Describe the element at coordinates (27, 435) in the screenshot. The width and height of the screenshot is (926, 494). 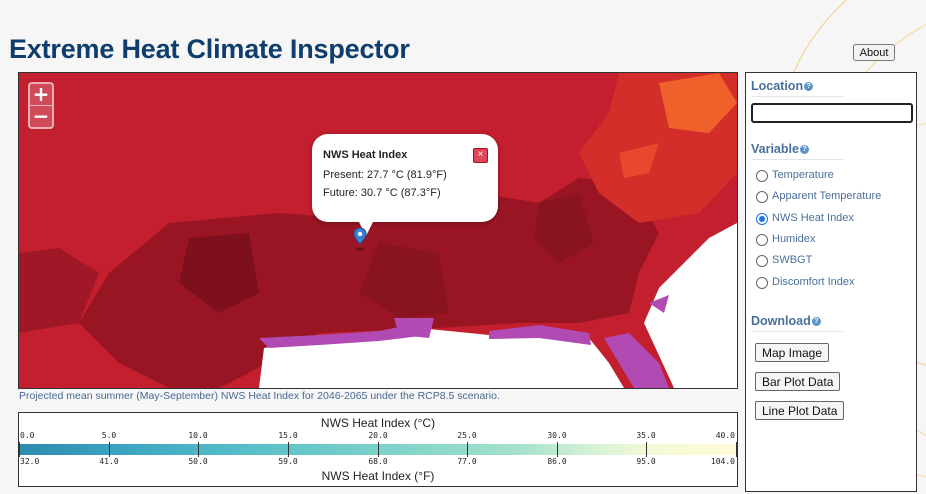
I see `legend-tick-celsius: 0.0` at that location.